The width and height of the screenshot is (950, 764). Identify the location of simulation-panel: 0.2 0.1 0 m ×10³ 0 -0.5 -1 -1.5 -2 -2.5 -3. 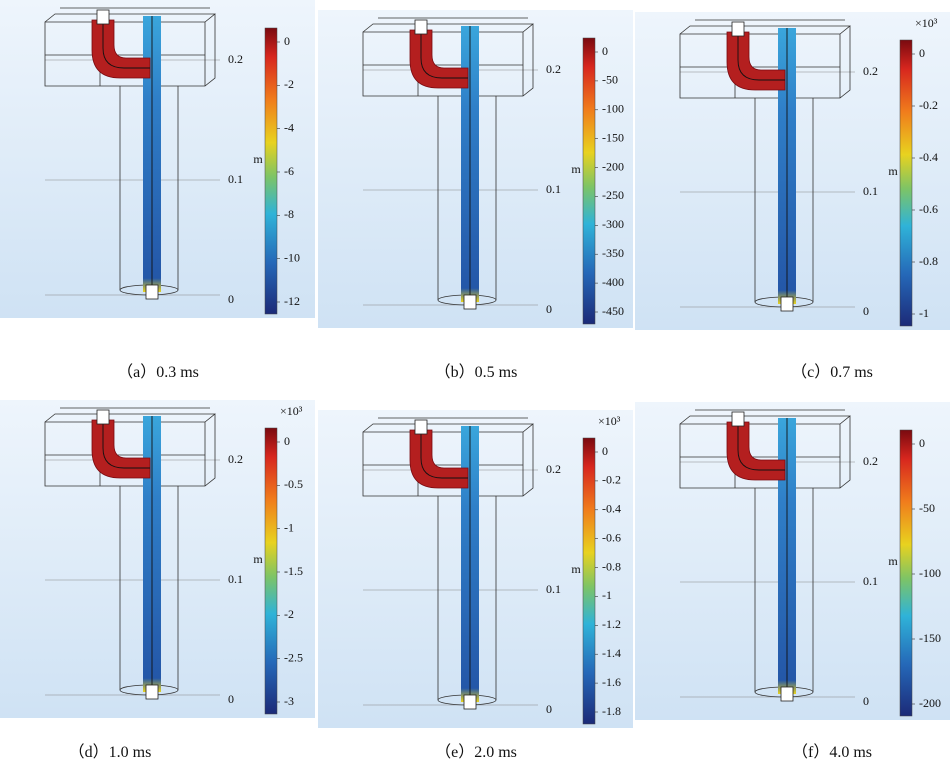
(157, 559).